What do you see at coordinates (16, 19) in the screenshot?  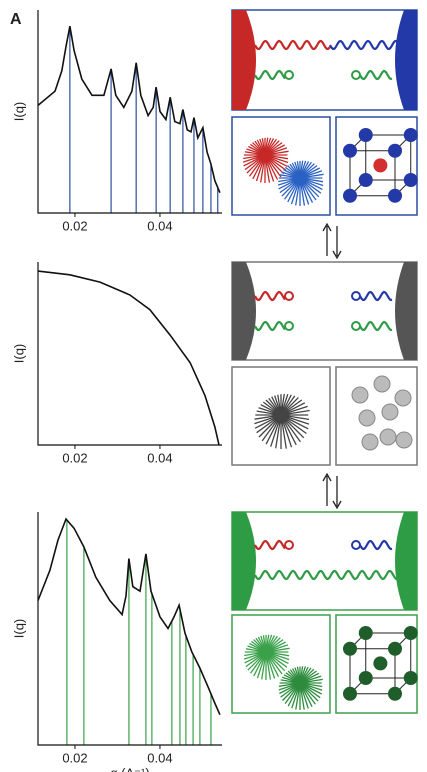 I see `panel-label: A` at bounding box center [16, 19].